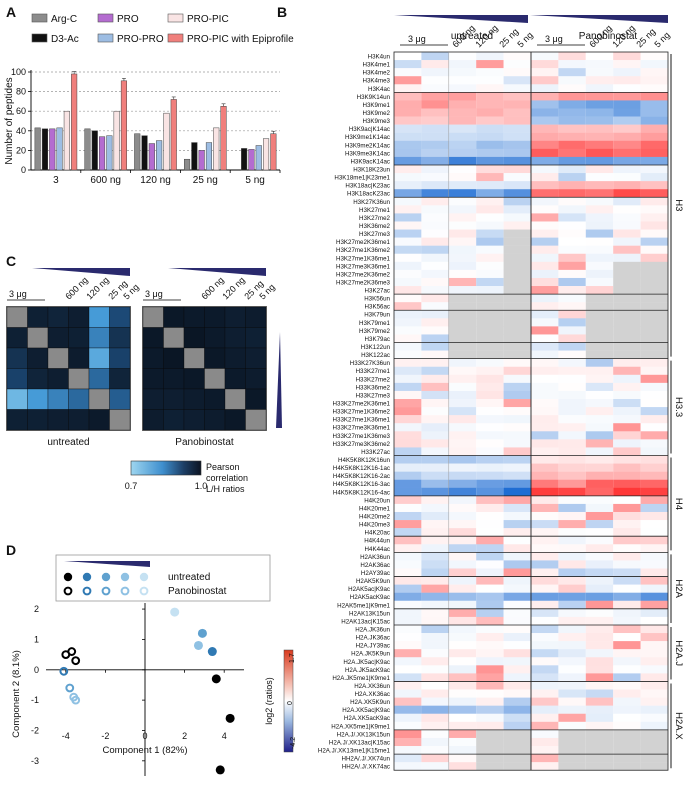  Describe the element at coordinates (376, 113) in the screenshot. I see `row-label: H3K9me2` at that location.